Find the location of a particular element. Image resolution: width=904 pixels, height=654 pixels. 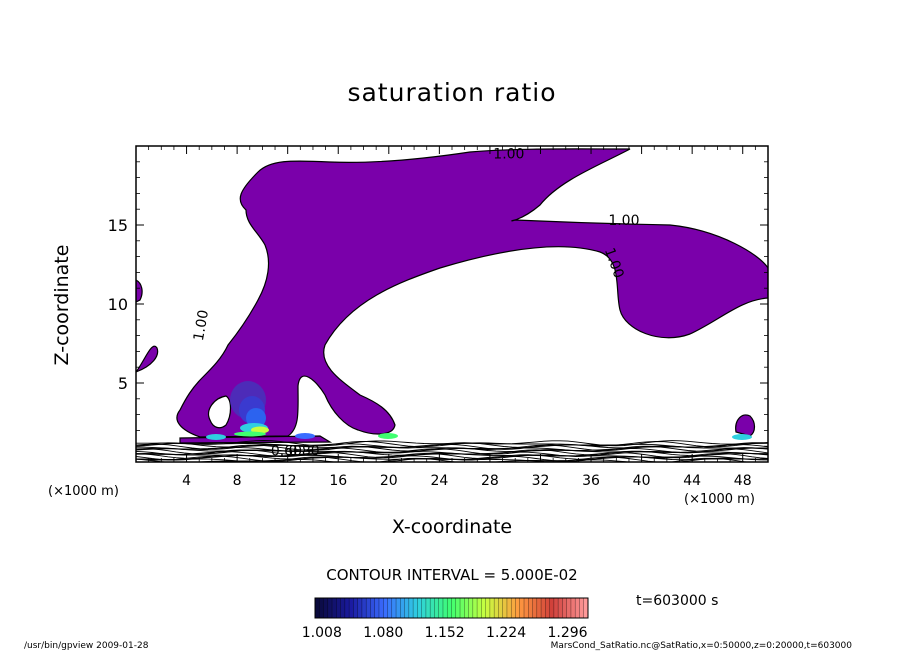

x-tick-label: 32 is located at coordinates (541, 481).